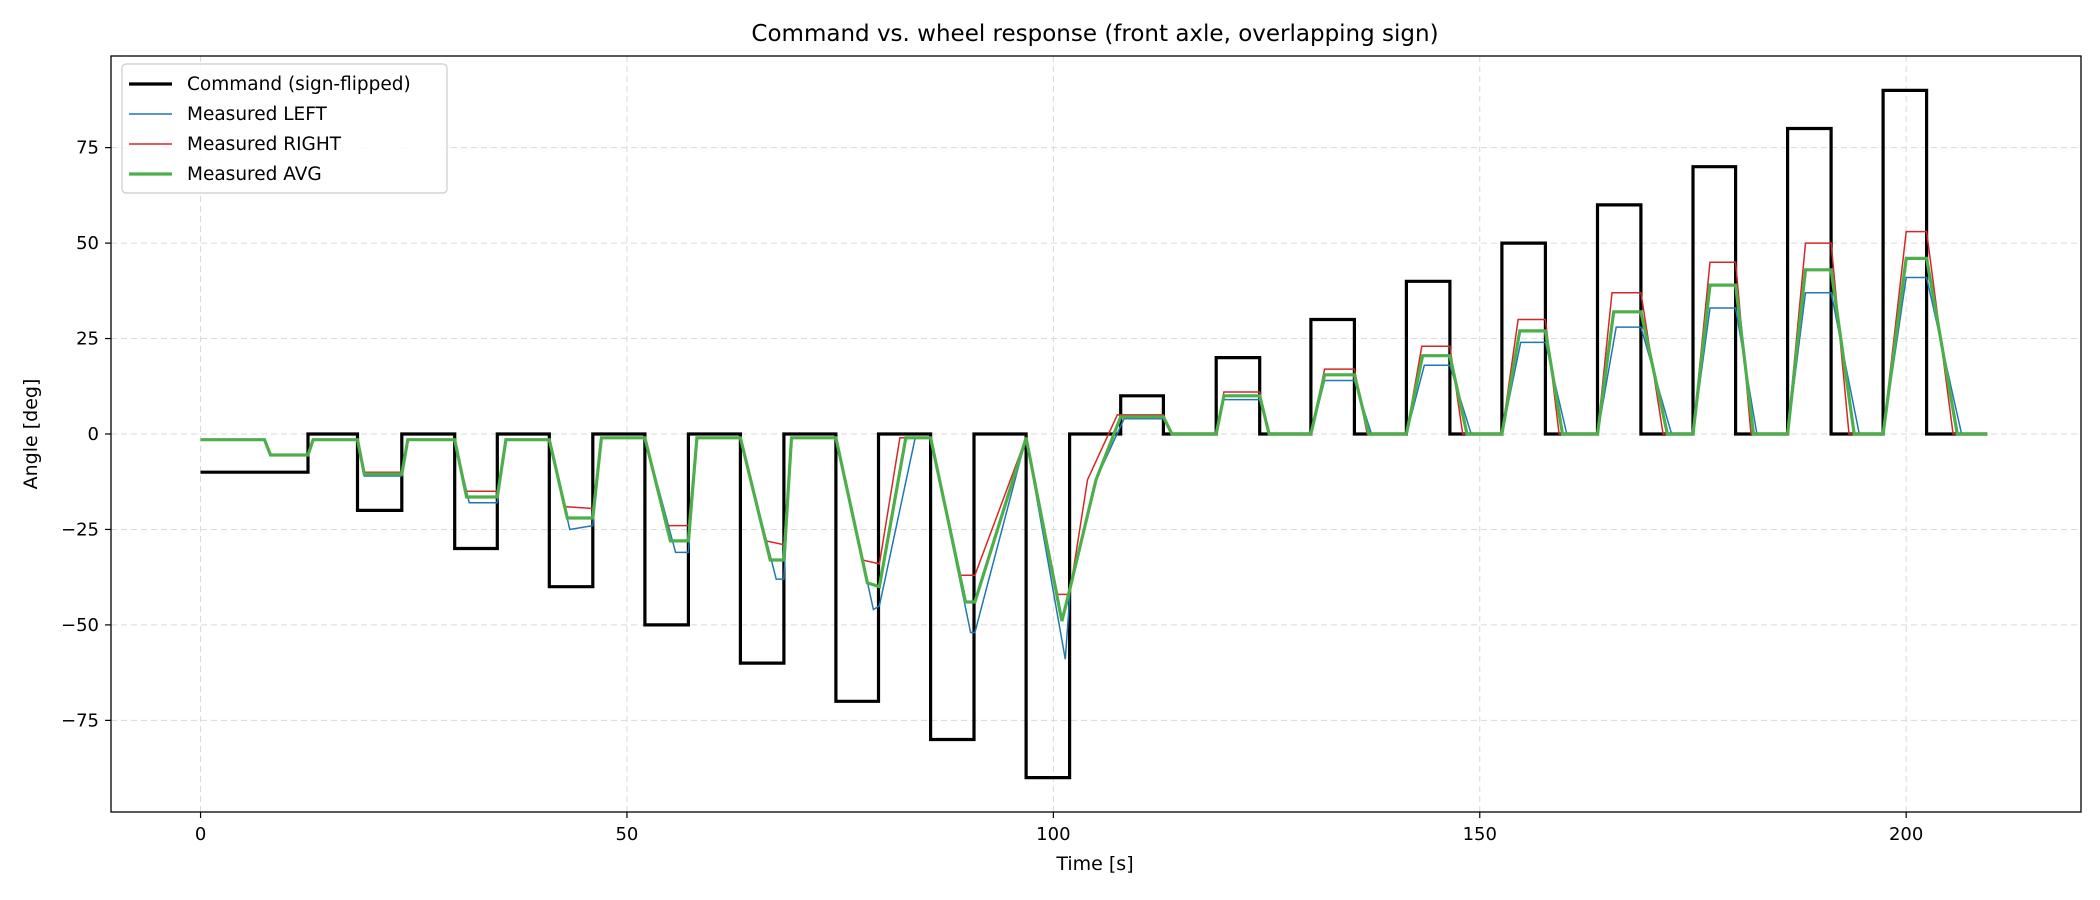 The height and width of the screenshot is (900, 2100). What do you see at coordinates (93, 434) in the screenshot?
I see `y-tick-label: 0` at bounding box center [93, 434].